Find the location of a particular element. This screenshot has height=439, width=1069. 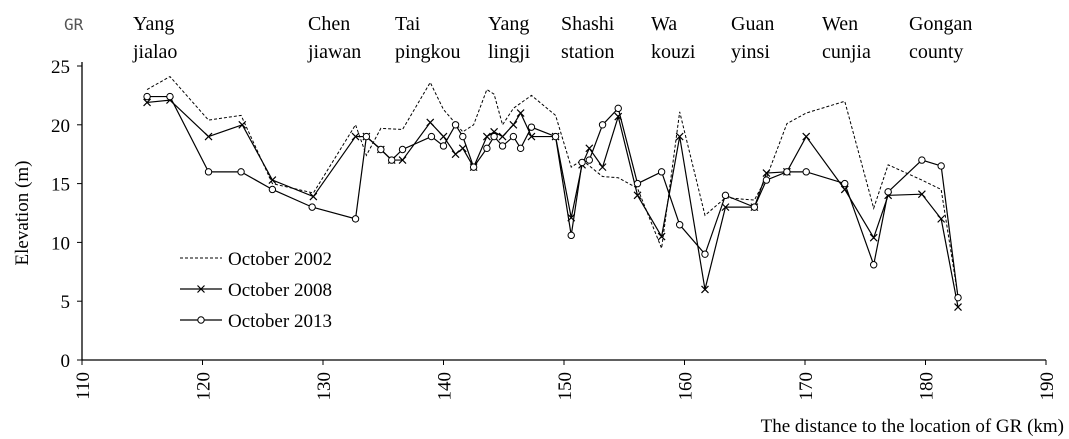

x-axis-label: The distance to the location of GR (km) is located at coordinates (912, 426).